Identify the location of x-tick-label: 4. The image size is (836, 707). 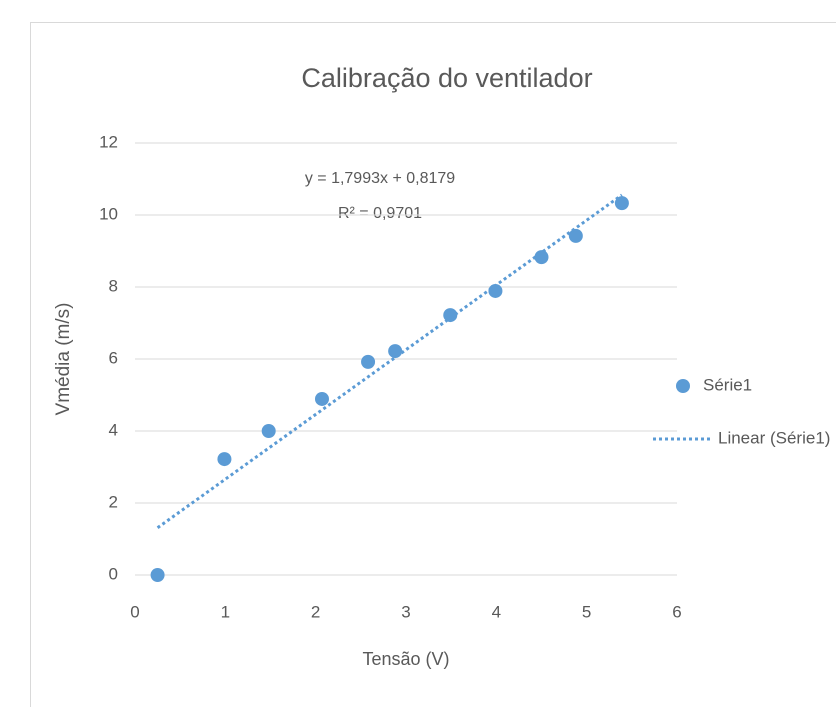
(496, 611).